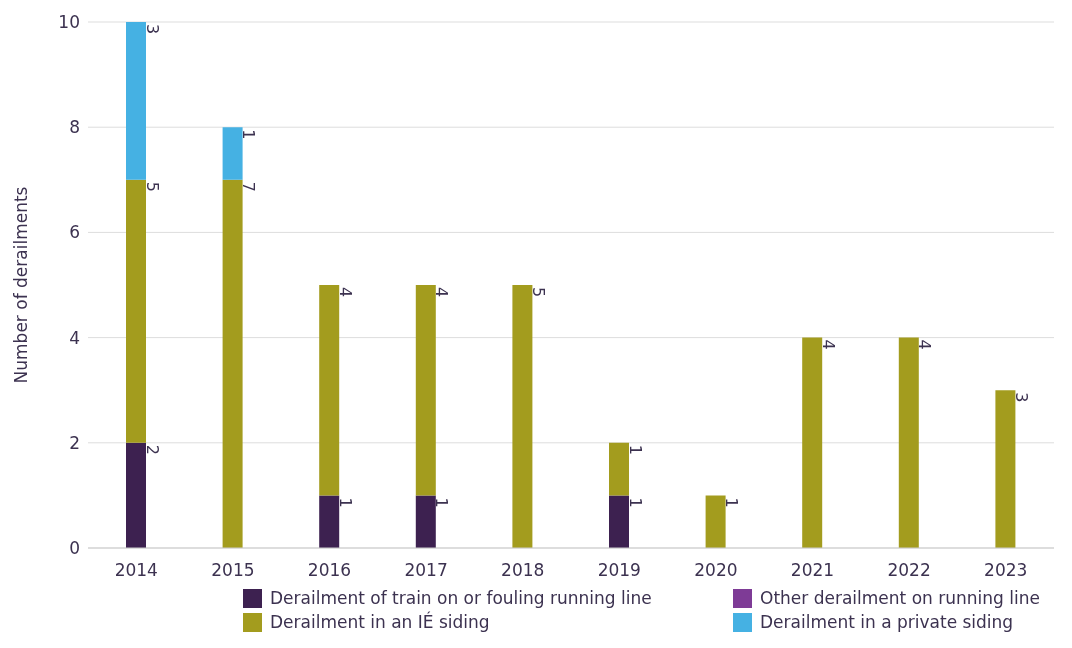  I want to click on y-axis-title: Number of derailments, so click(21, 285).